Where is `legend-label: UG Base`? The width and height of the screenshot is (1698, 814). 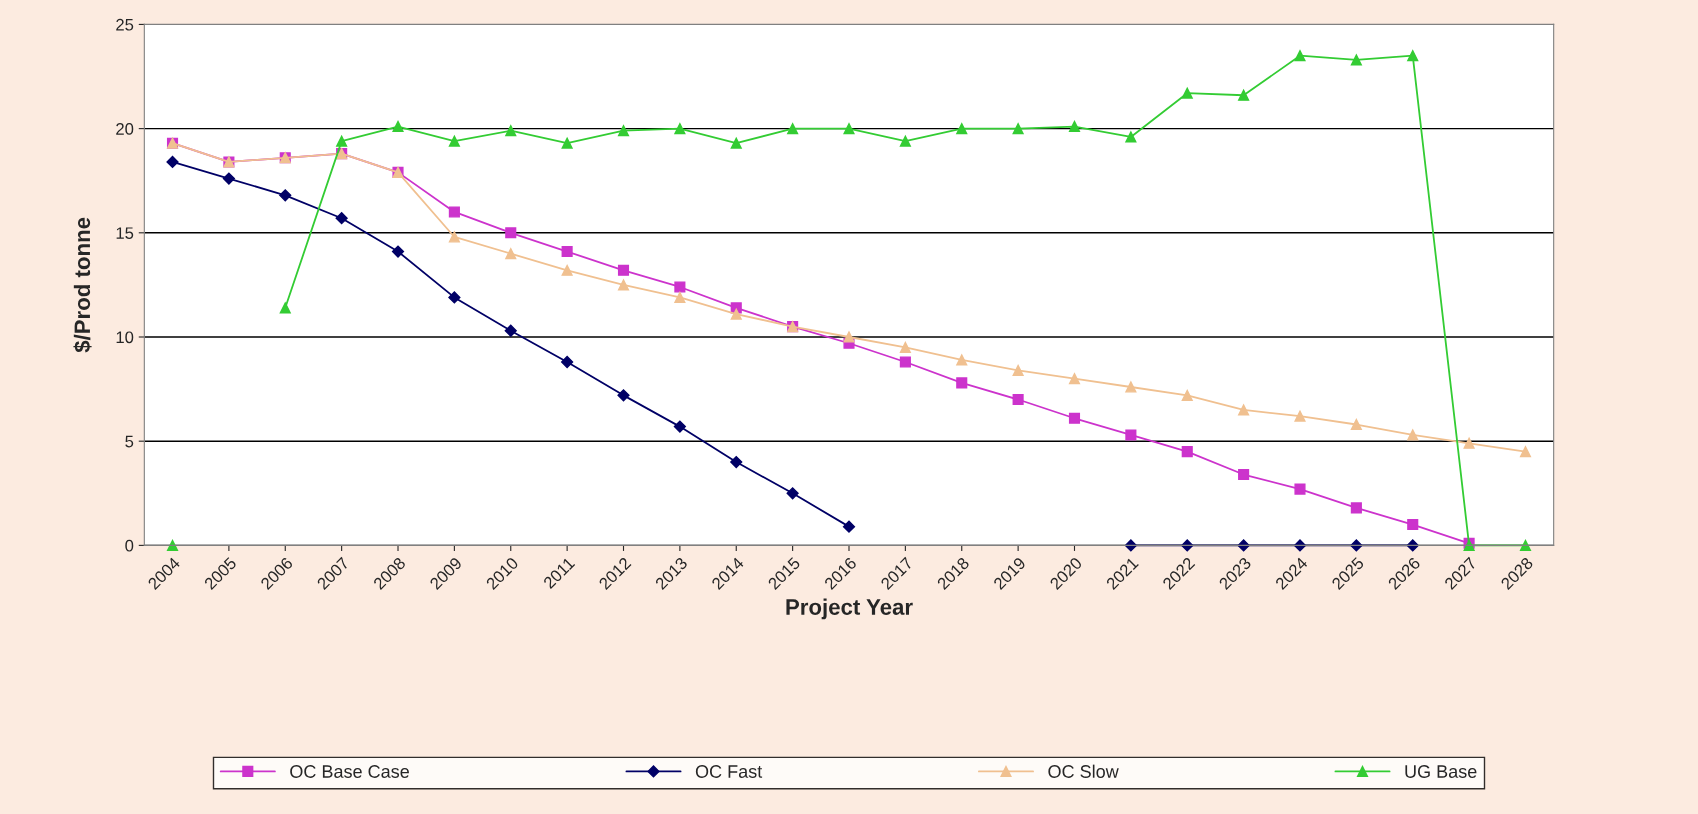
legend-label: UG Base is located at coordinates (1441, 771).